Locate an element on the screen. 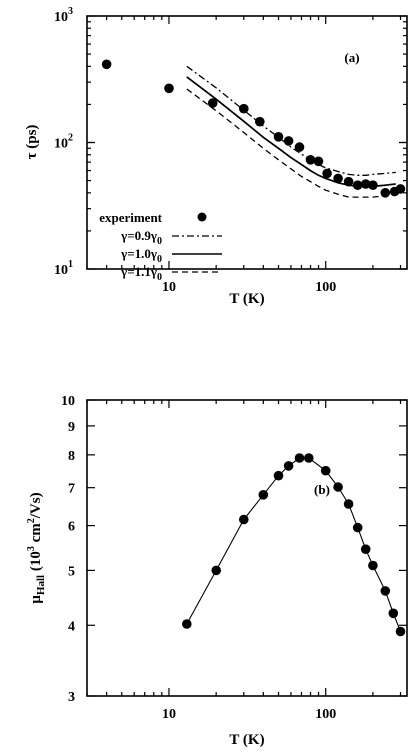 This screenshot has height=753, width=419. ylabel-mu: μ is located at coordinates (36, 599).